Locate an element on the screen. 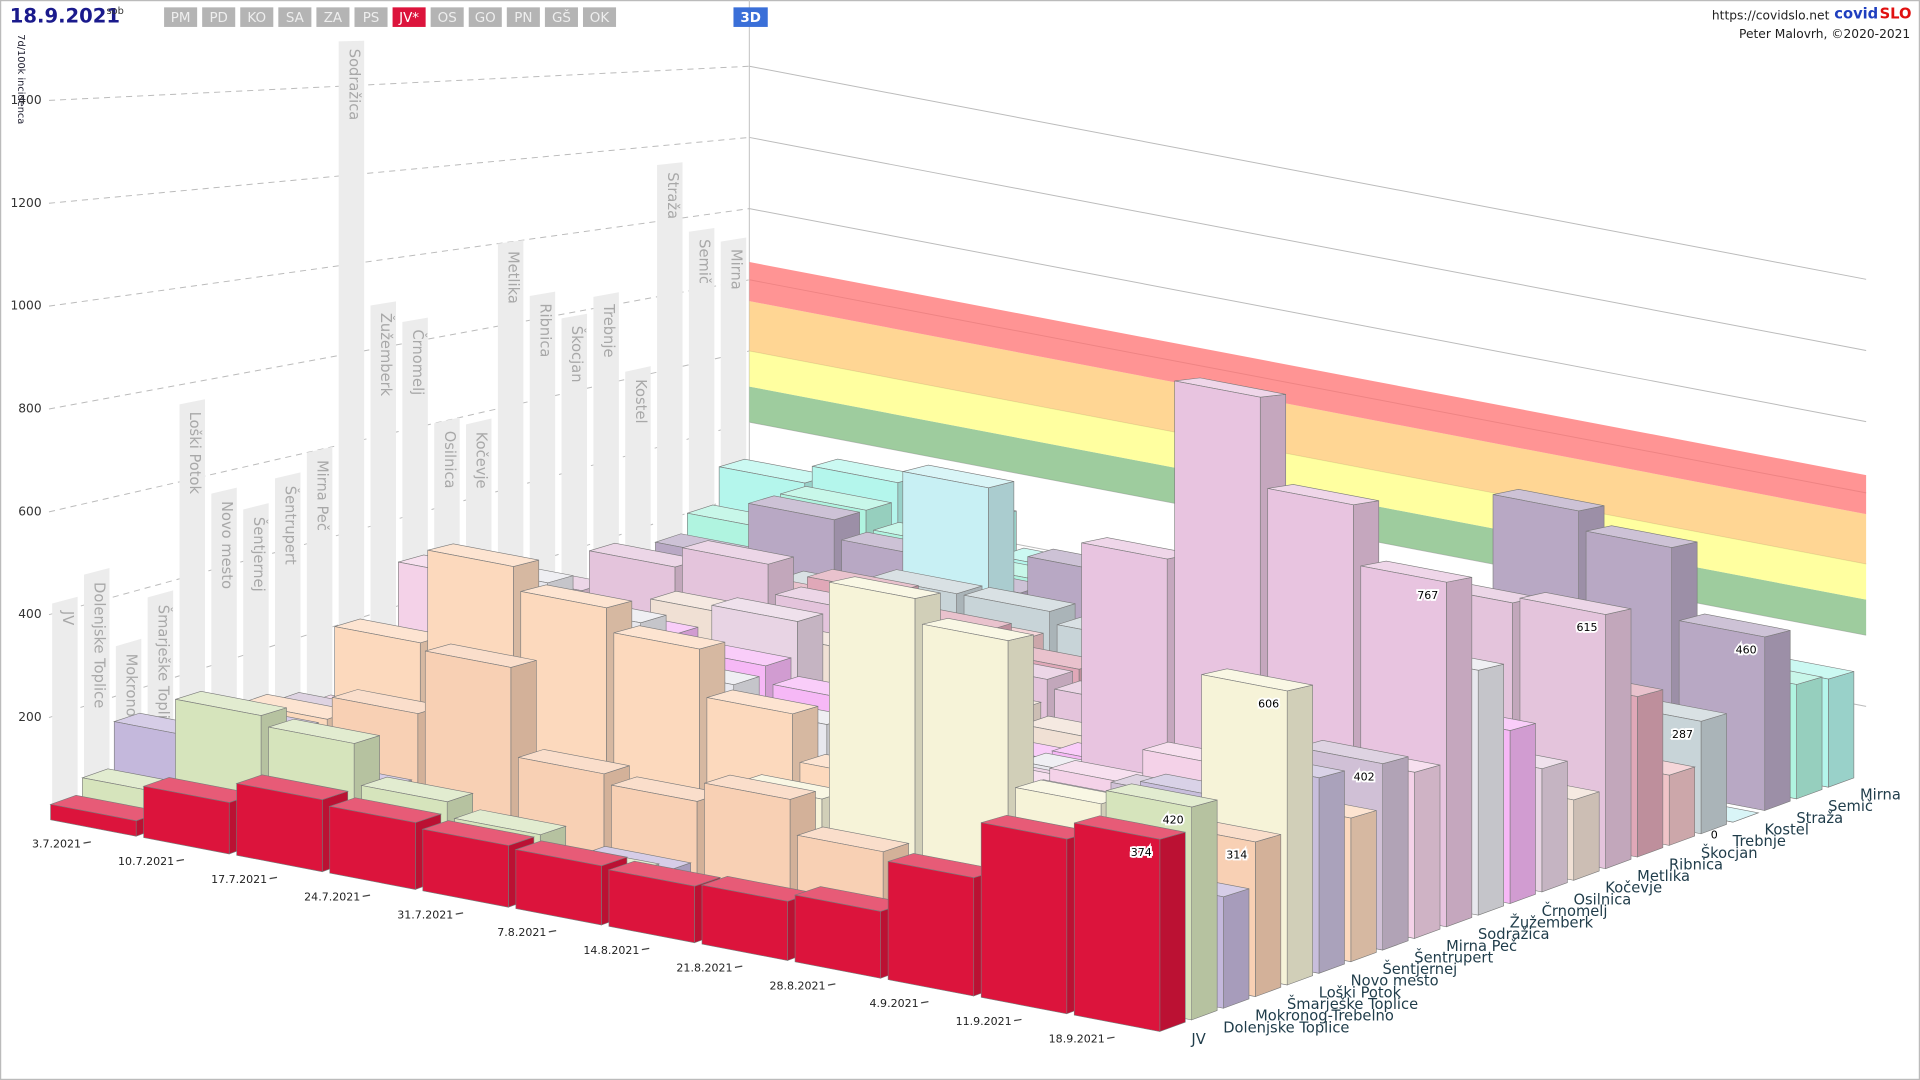 Image resolution: width=1920 pixels, height=1080 pixels. mode-button-label: 3D is located at coordinates (750, 18).